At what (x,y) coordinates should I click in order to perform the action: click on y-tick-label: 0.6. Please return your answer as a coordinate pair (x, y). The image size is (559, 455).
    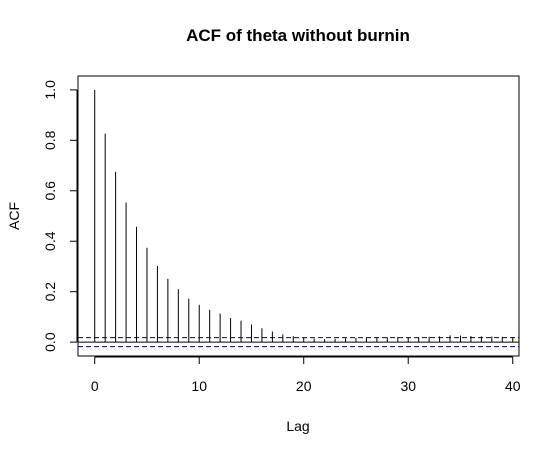
    Looking at the image, I should click on (50, 191).